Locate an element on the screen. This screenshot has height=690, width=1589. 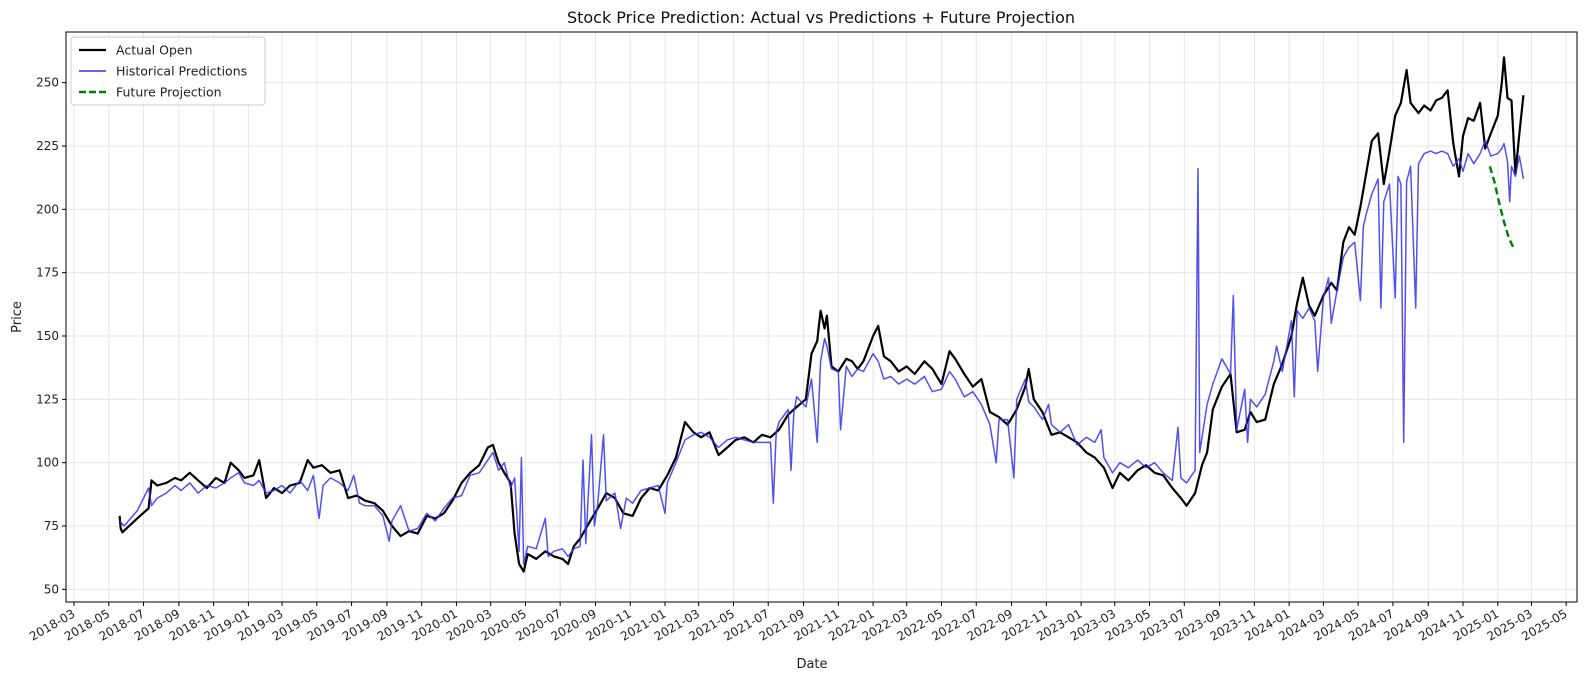
y-tick-label: 125 is located at coordinates (47, 399).